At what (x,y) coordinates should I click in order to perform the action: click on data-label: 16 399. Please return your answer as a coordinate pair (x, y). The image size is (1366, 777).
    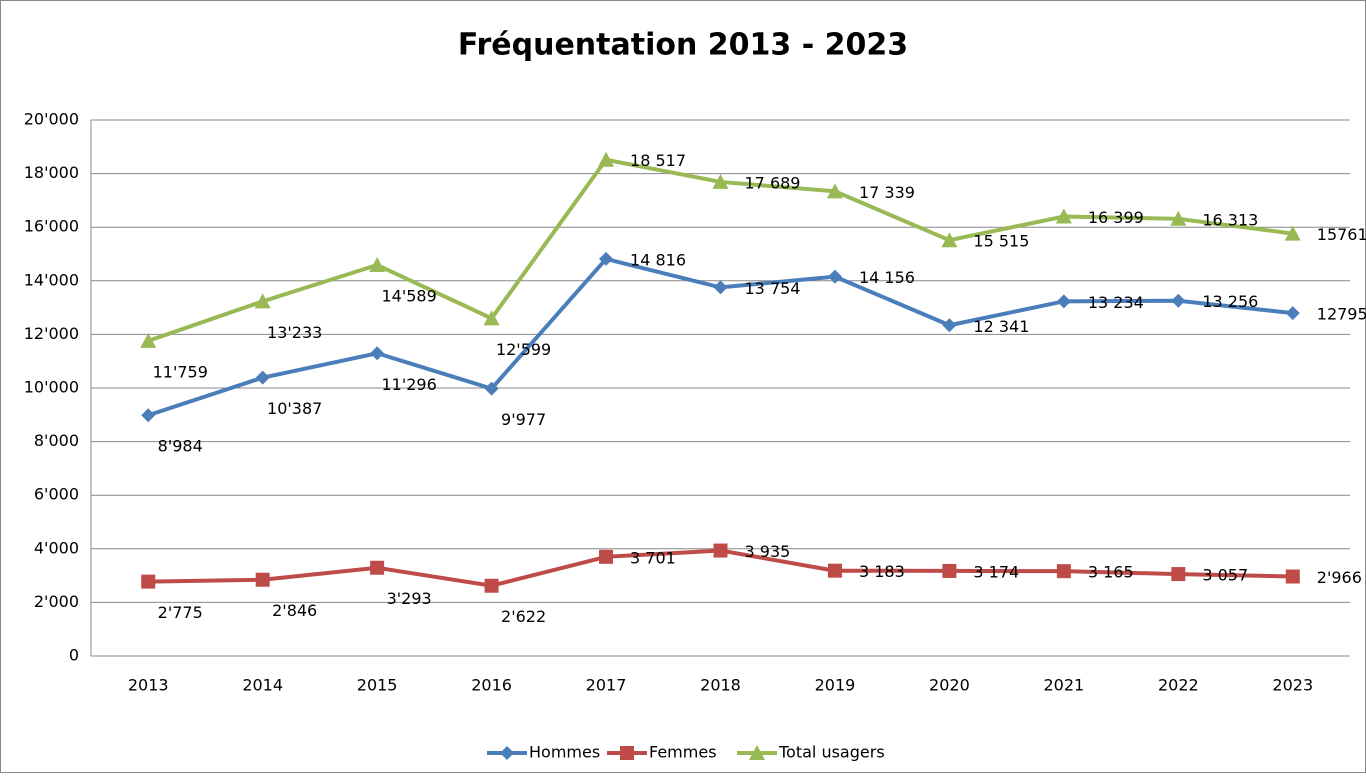
    Looking at the image, I should click on (1116, 217).